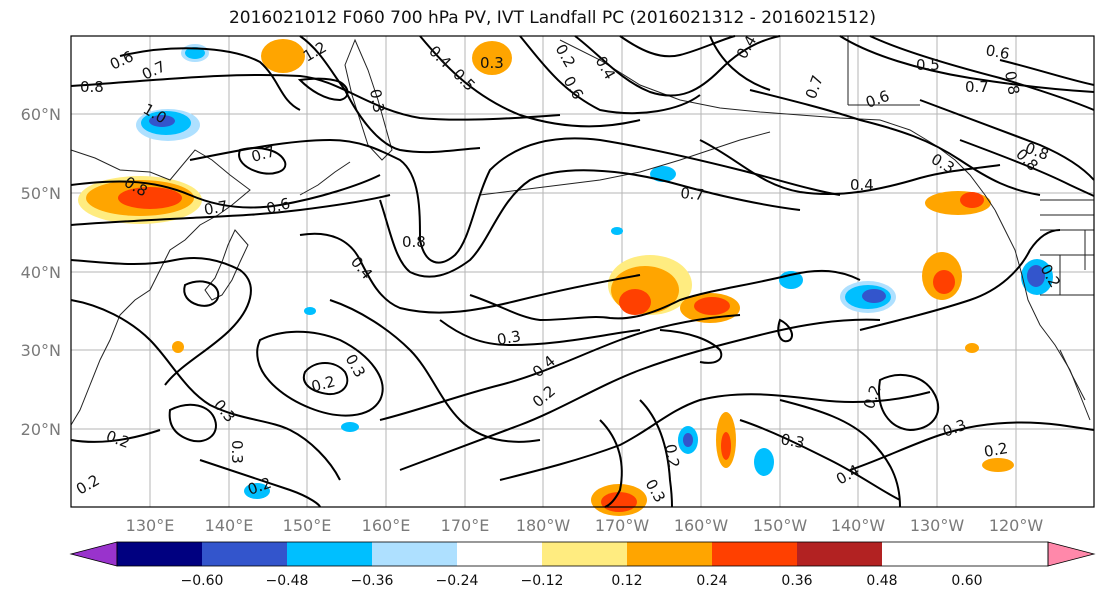 The image size is (1105, 601). Describe the element at coordinates (1016, 525) in the screenshot. I see `lon-tick-label: 120°W` at that location.